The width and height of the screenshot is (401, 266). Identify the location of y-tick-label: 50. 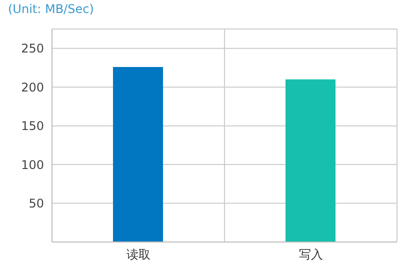
(36, 203).